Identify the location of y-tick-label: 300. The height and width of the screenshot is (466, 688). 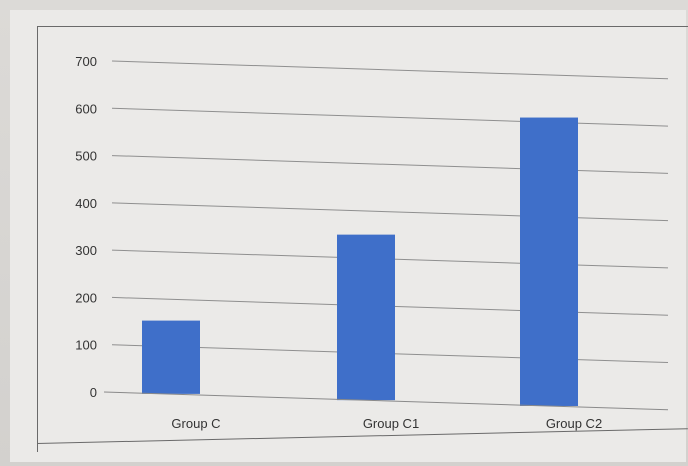
(86, 250).